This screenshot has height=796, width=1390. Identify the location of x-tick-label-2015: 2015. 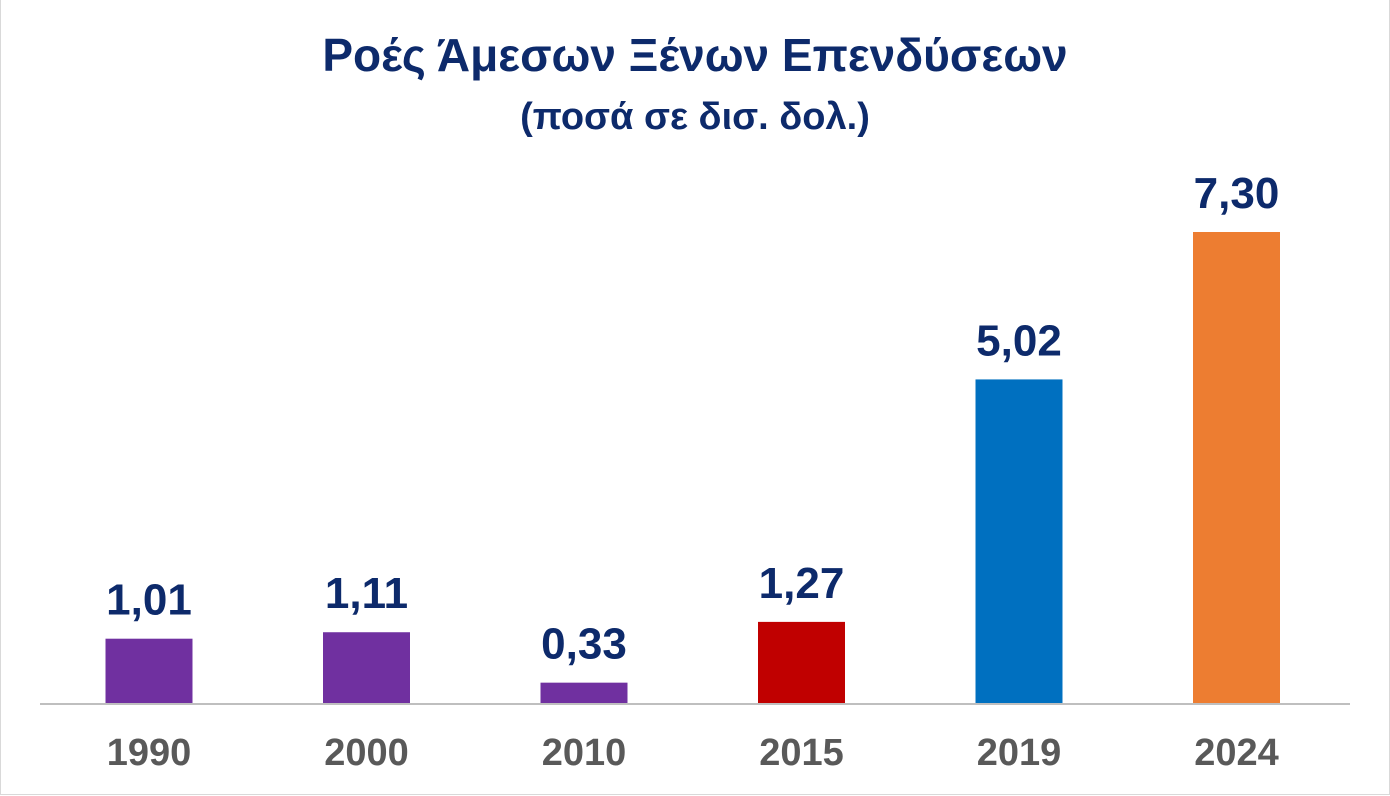
(801, 753).